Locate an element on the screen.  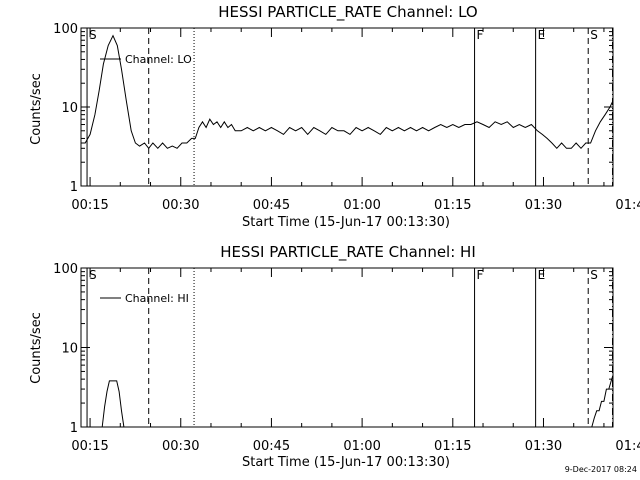
chart-title: HESSI PARTICLE_RATE Channel: HI is located at coordinates (348, 252).